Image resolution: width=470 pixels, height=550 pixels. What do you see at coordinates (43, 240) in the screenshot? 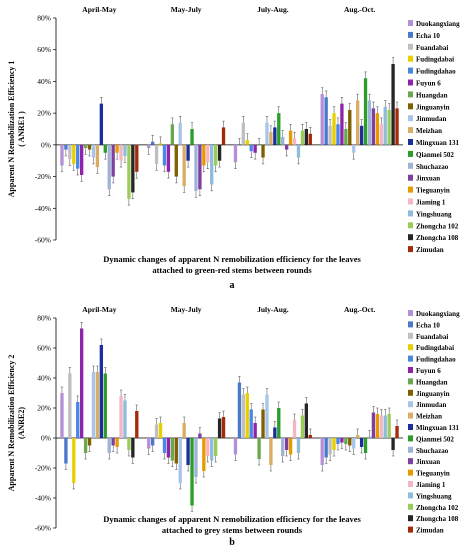
I see `y-tick-label: -60%` at bounding box center [43, 240].